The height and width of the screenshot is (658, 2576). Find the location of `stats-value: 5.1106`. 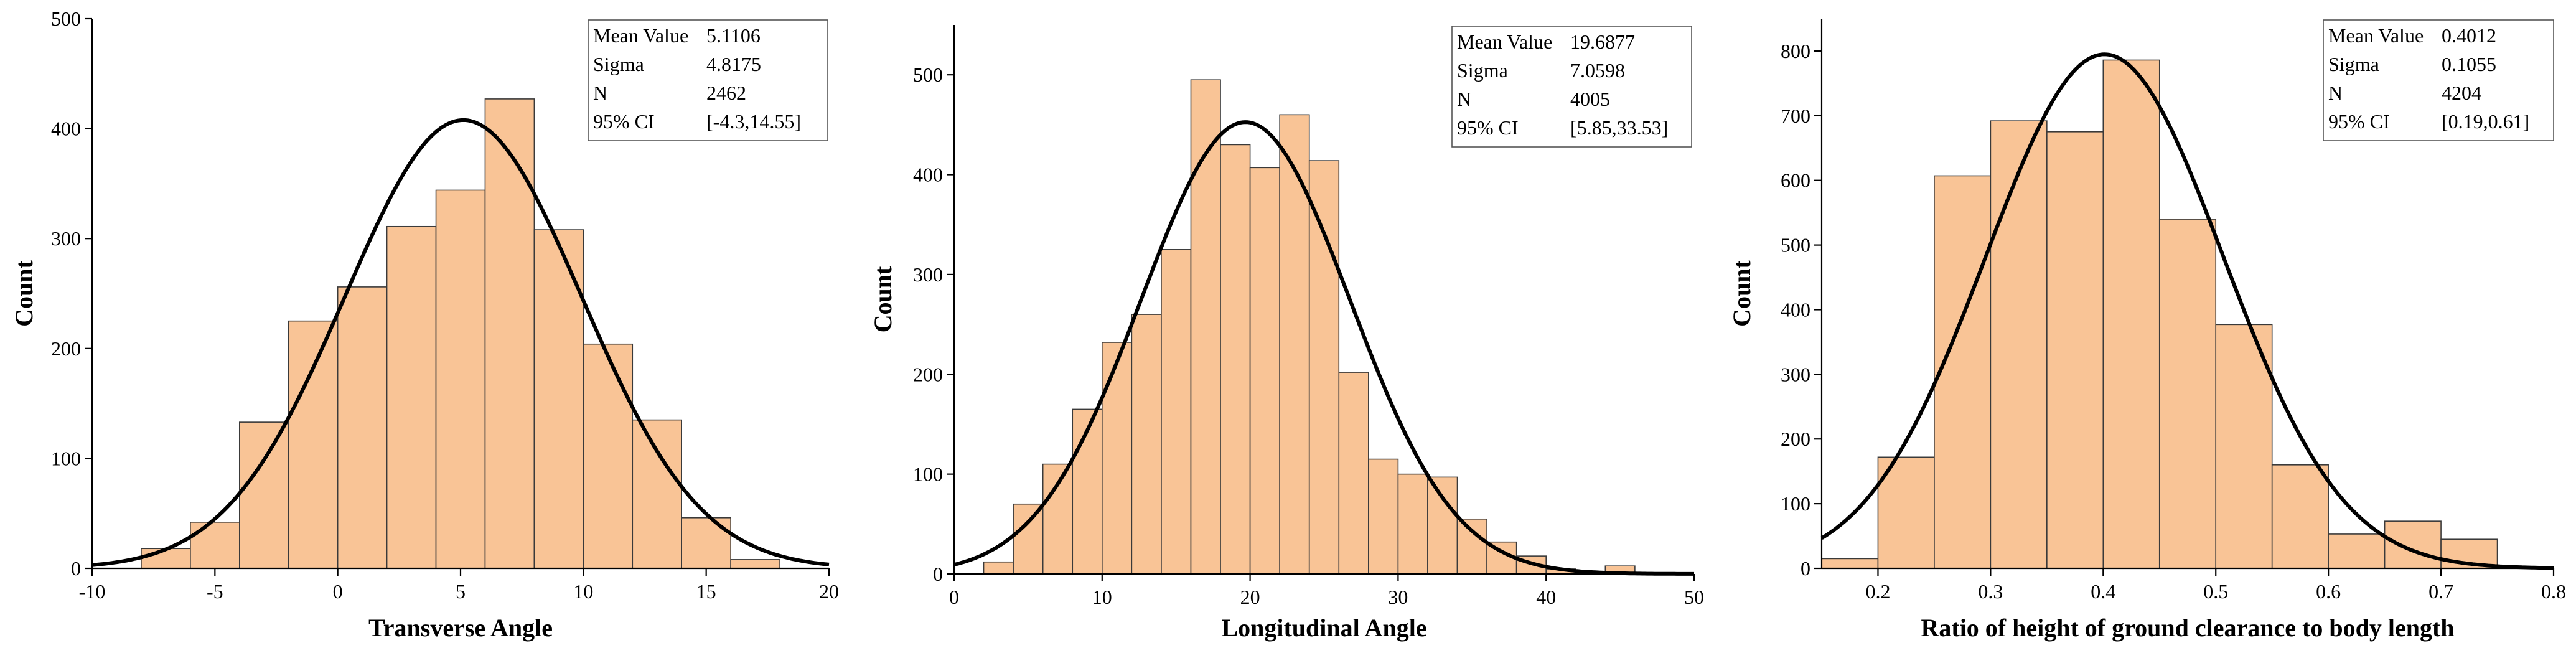

stats-value: 5.1106 is located at coordinates (733, 35).